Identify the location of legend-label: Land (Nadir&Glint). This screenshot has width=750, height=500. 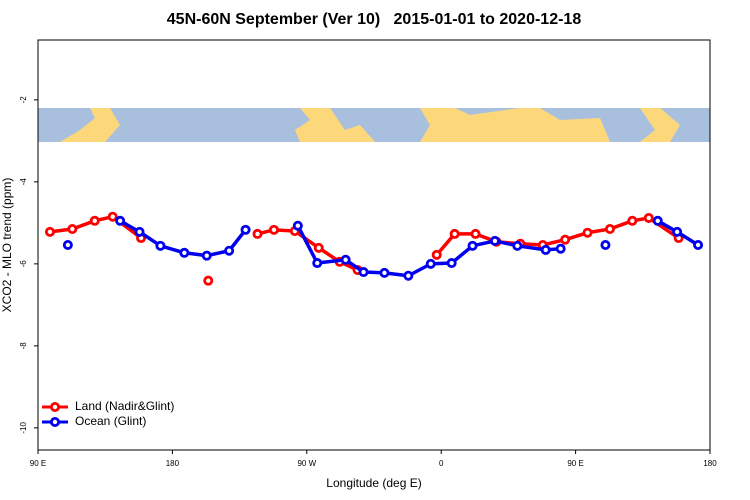
(124, 406).